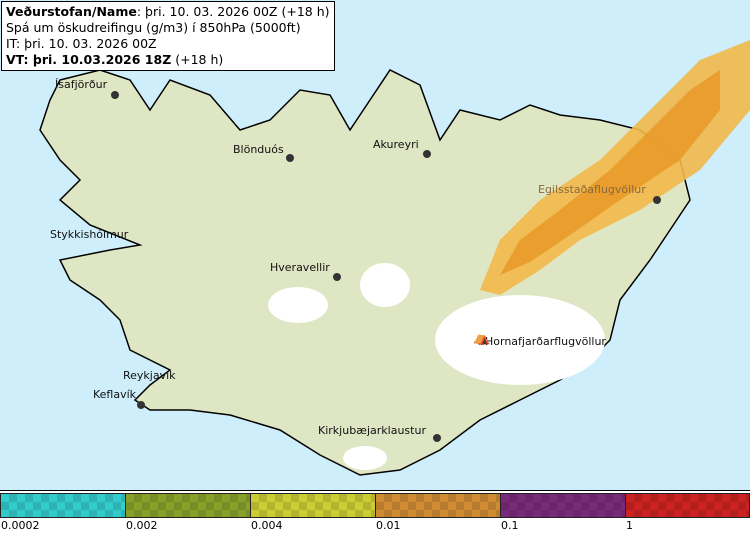  What do you see at coordinates (300, 267) in the screenshot?
I see `town-label: Hveravellir` at bounding box center [300, 267].